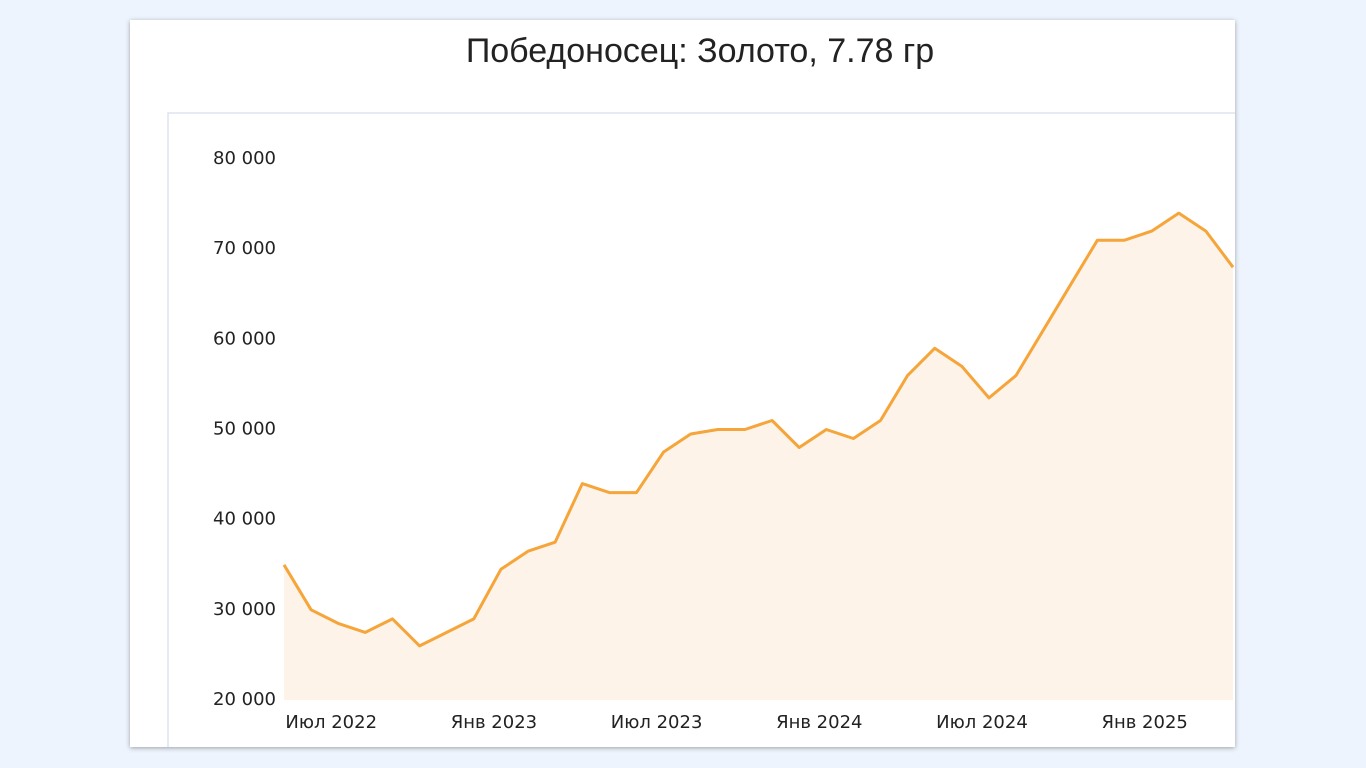 This screenshot has width=1366, height=768. I want to click on chart-title: Победоносец: Золото, 7.78 гр, so click(700, 51).